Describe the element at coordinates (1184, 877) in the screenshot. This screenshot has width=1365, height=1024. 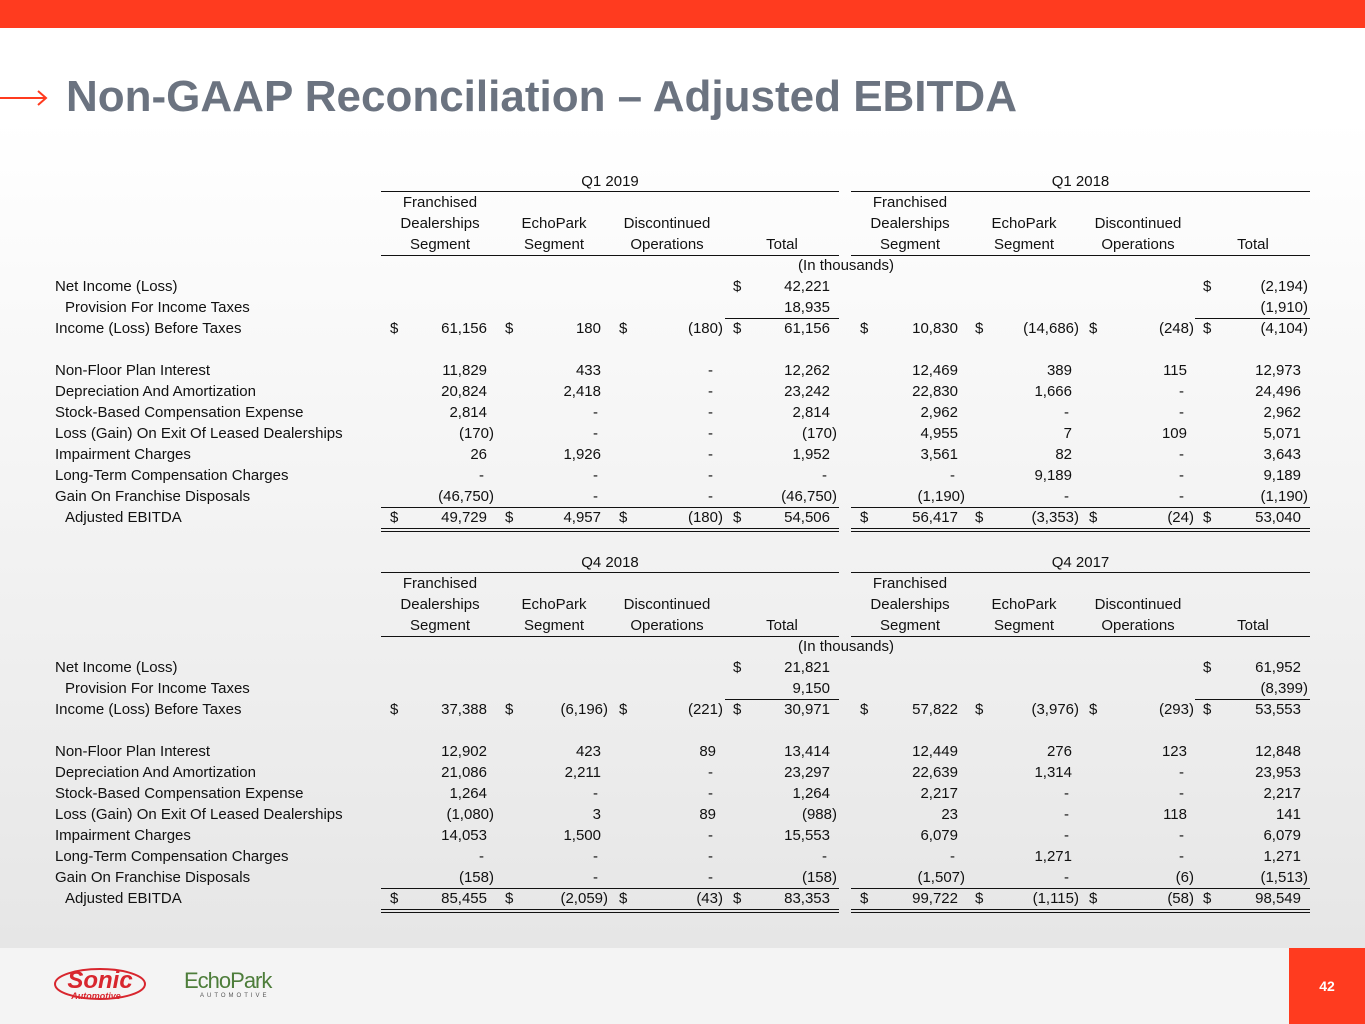
I see `cell-value: (6)` at that location.